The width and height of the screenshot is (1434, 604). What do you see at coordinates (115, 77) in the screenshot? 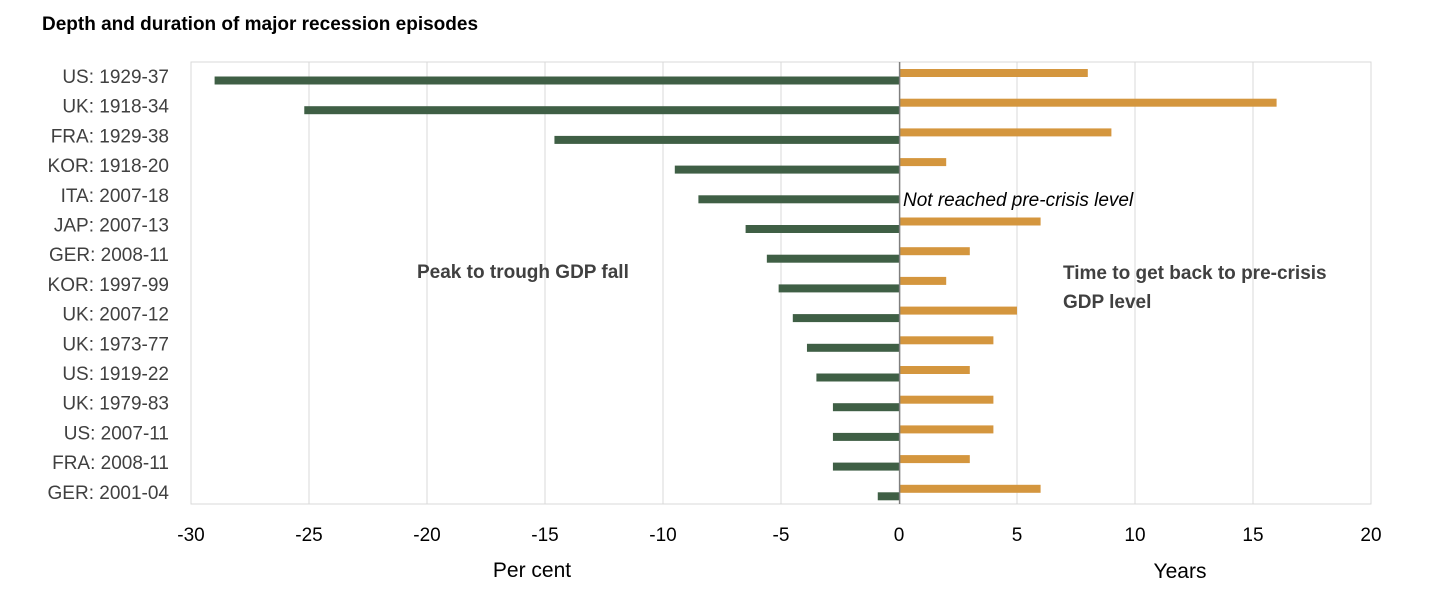
I see `category-label: US: 1929-37` at bounding box center [115, 77].